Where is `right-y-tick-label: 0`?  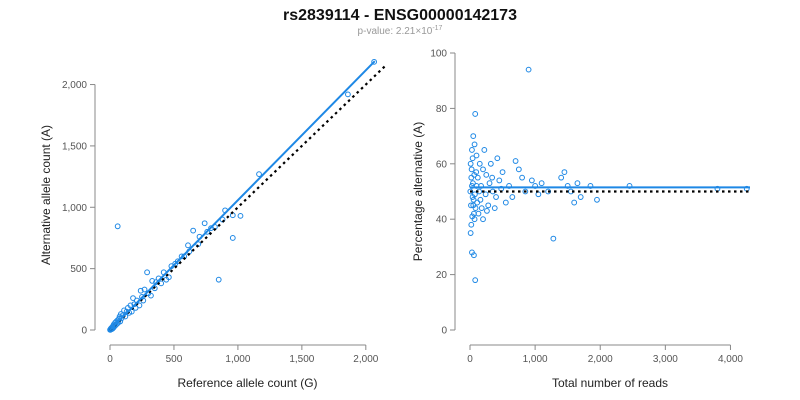 right-y-tick-label: 0 is located at coordinates (444, 331).